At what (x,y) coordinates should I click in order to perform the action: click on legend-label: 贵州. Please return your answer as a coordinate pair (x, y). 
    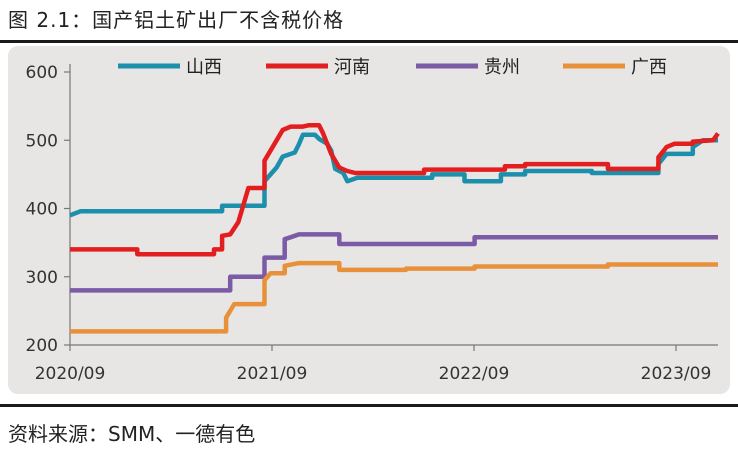
    Looking at the image, I should click on (502, 67).